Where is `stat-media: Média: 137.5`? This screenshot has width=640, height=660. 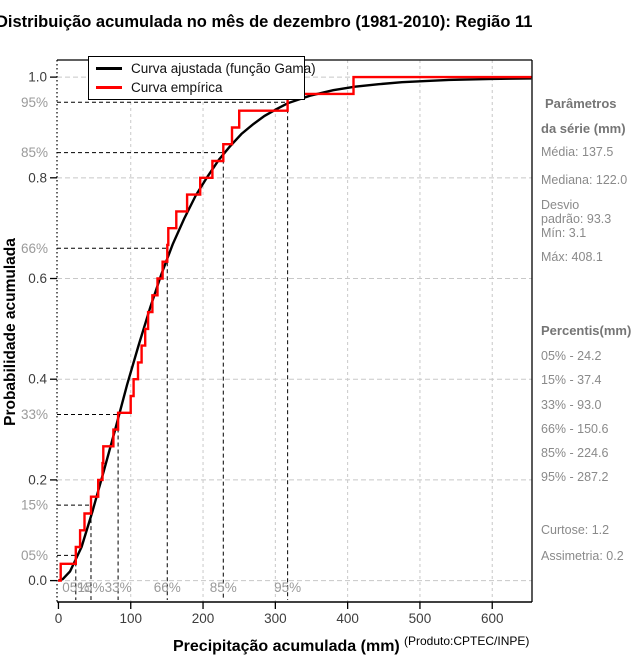
stat-media: Média: 137.5 is located at coordinates (577, 152).